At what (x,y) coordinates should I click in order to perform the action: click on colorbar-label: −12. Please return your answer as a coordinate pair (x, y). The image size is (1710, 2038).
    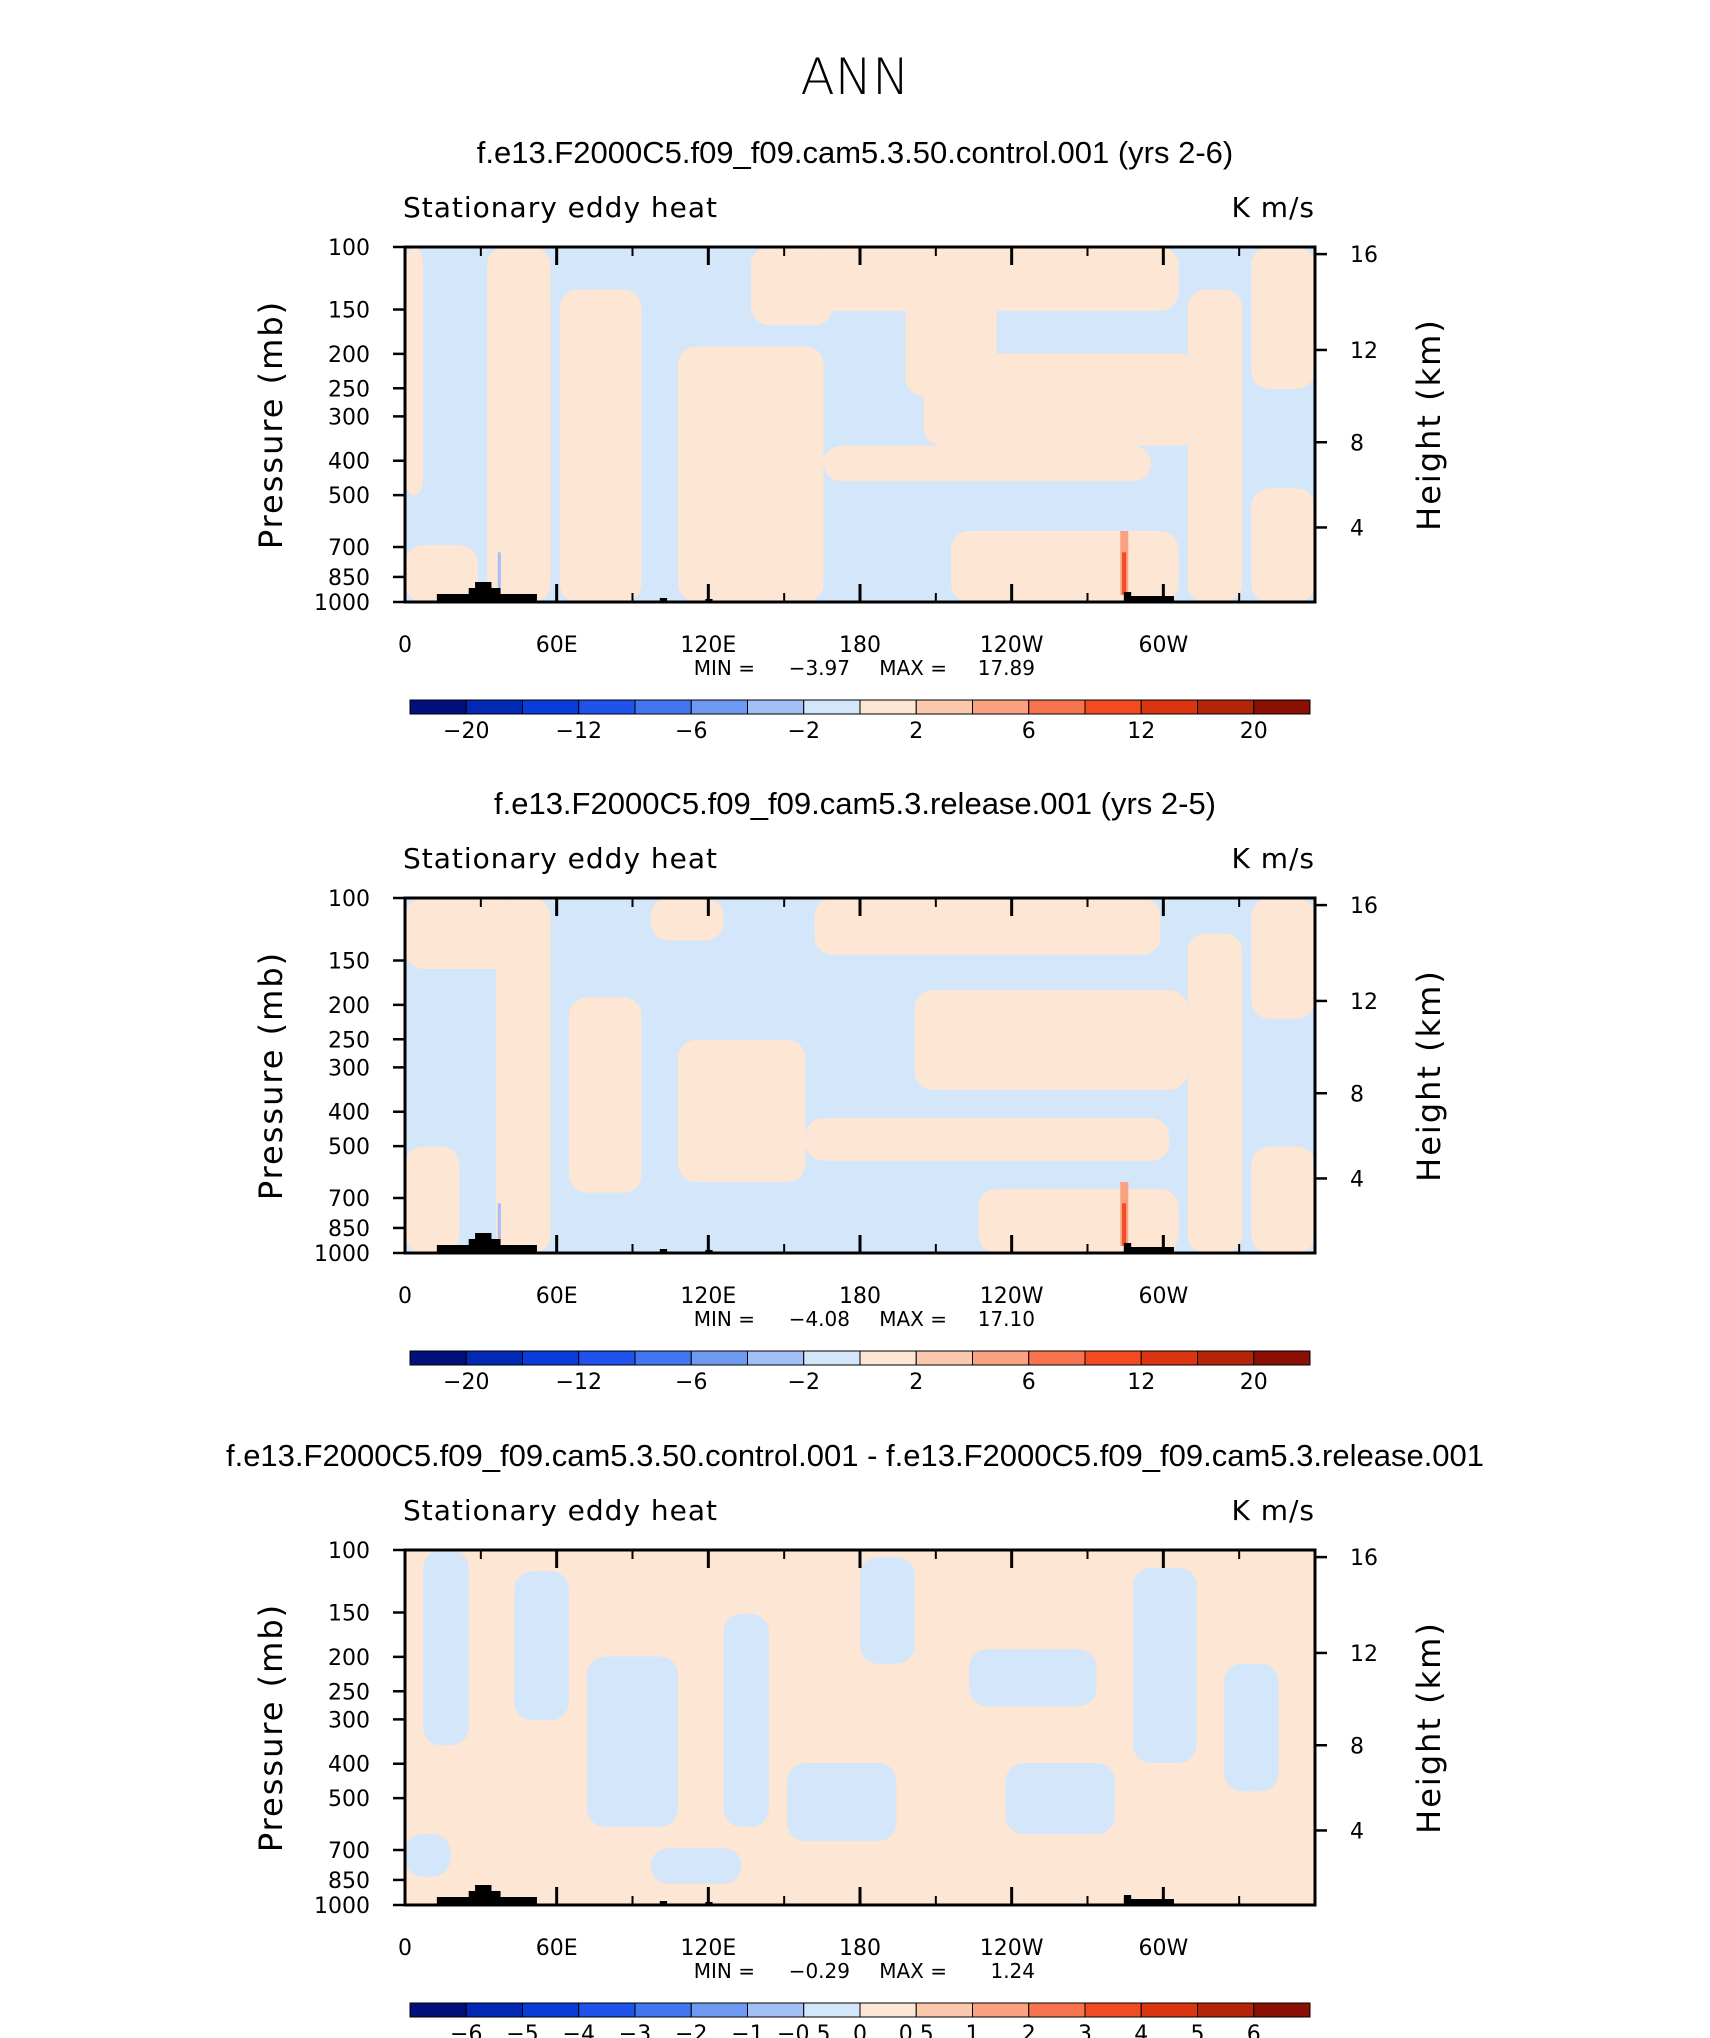
    Looking at the image, I should click on (579, 731).